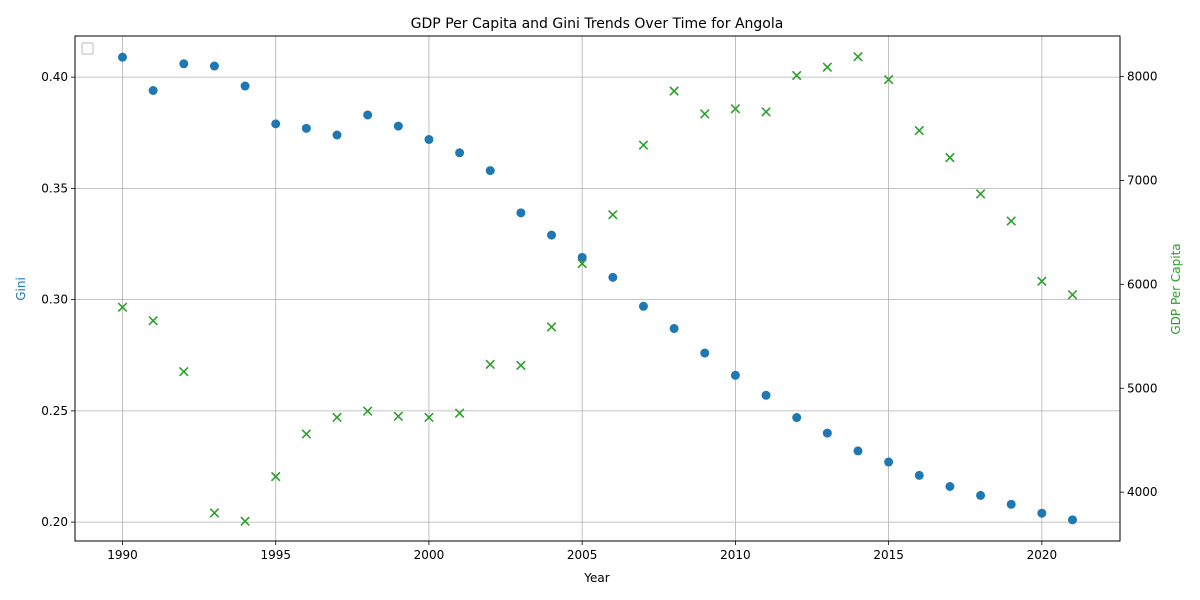 This screenshot has width=1200, height=600. I want to click on y-left-tick-label: 0.40, so click(54, 77).